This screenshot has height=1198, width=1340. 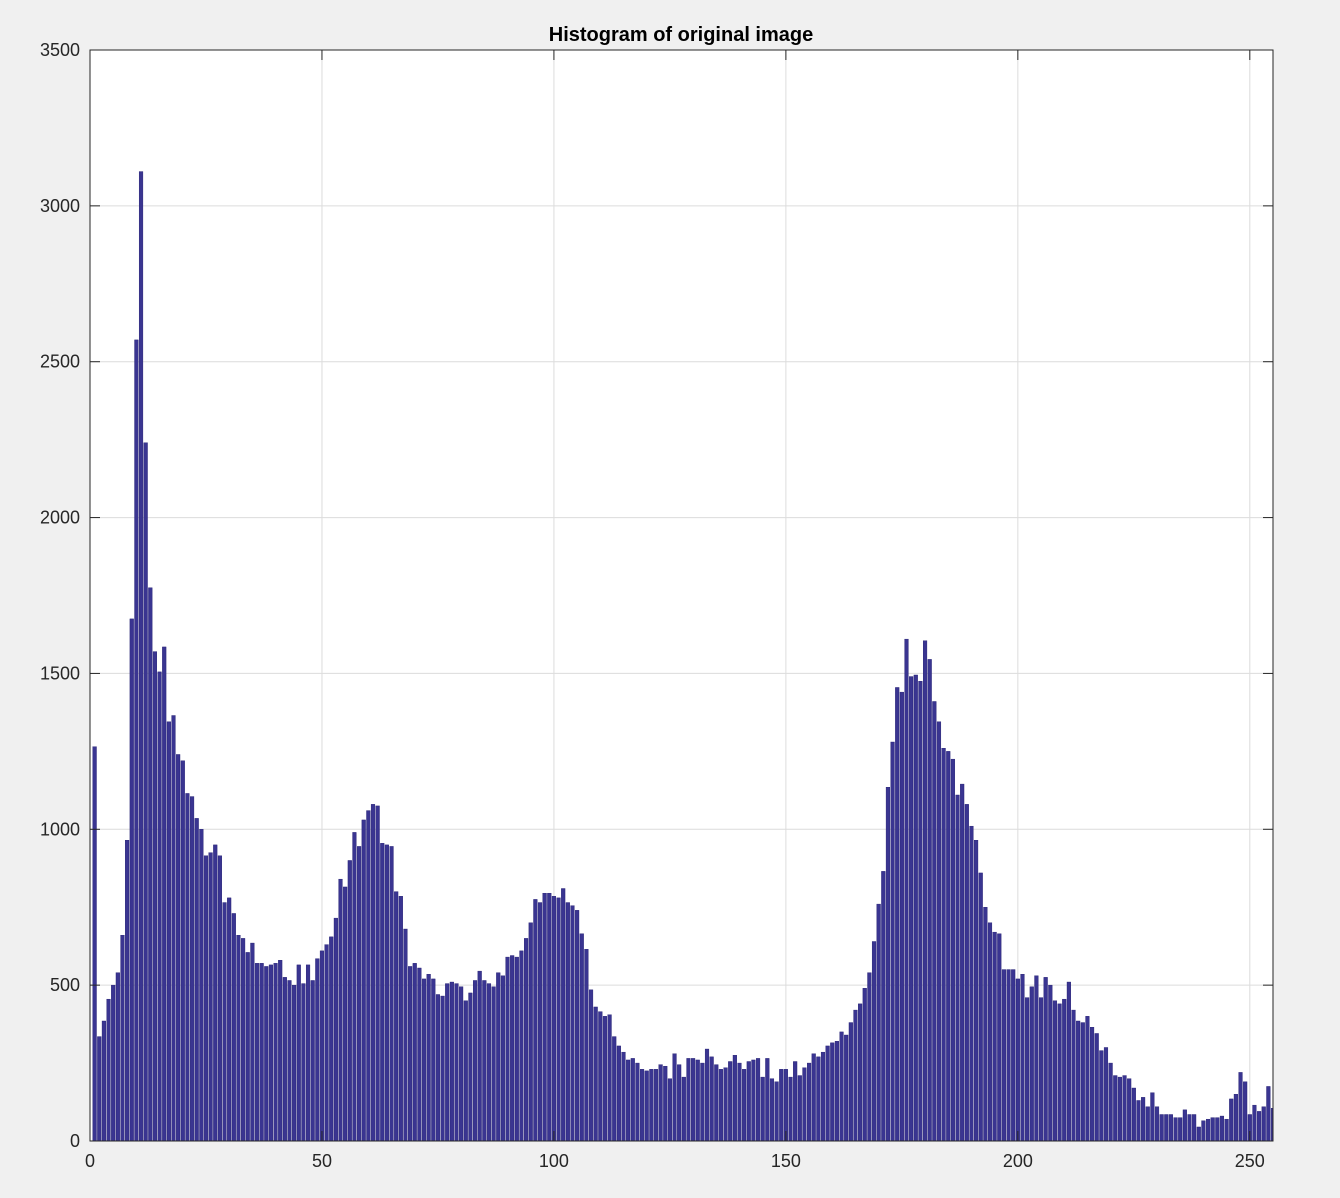 I want to click on y-tick-label: 3000, so click(x=60, y=206).